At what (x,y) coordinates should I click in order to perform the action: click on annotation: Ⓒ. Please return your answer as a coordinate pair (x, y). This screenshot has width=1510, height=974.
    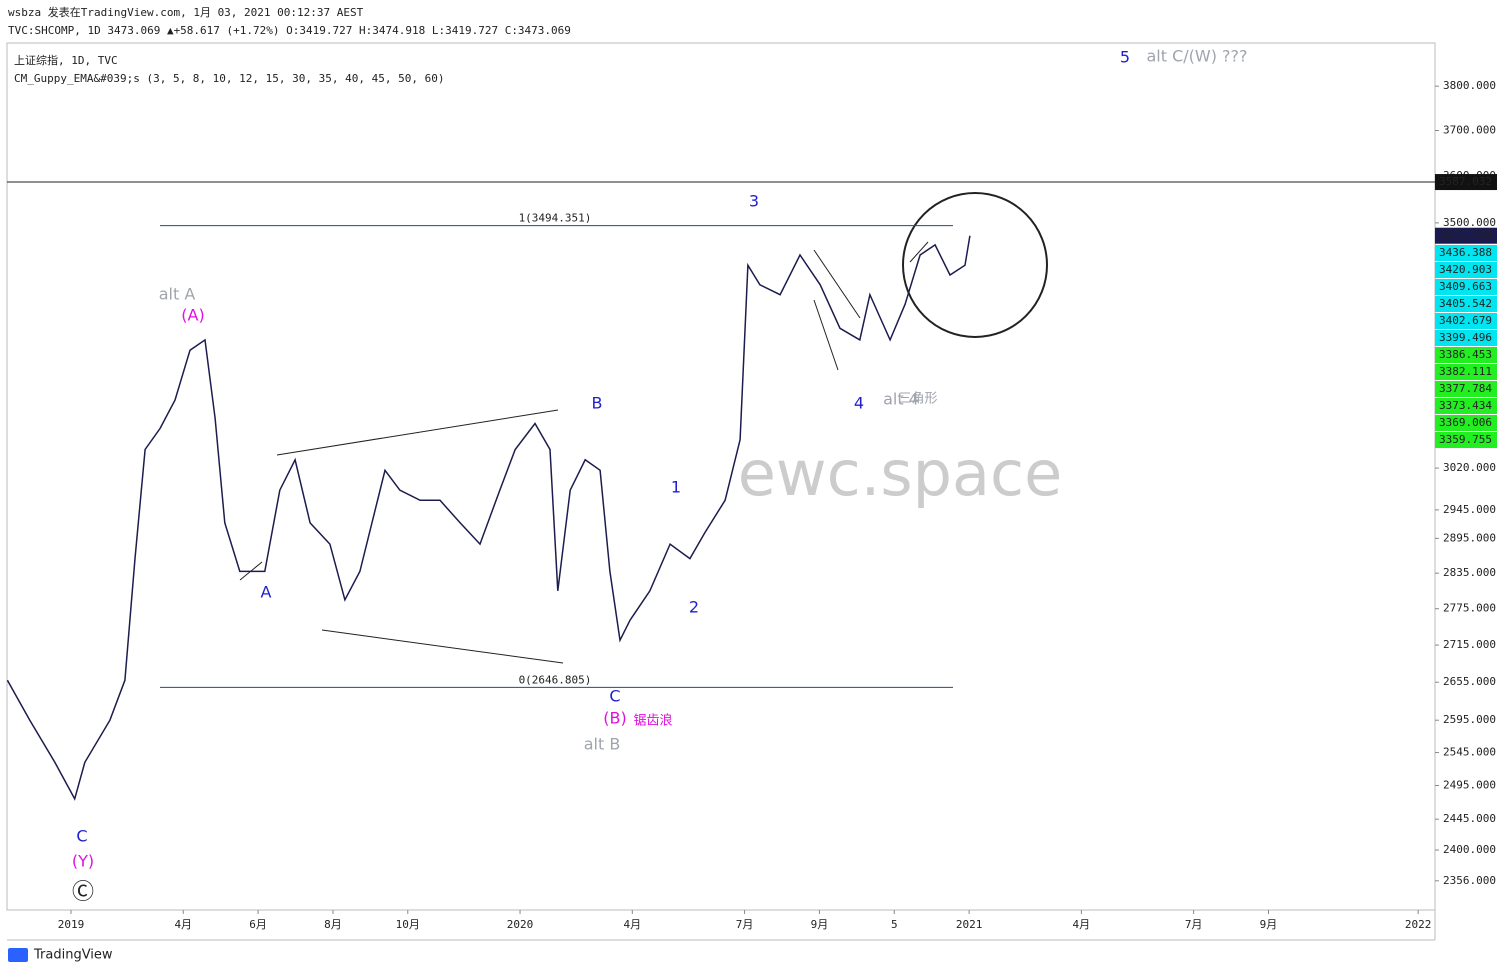
    Looking at the image, I should click on (83, 892).